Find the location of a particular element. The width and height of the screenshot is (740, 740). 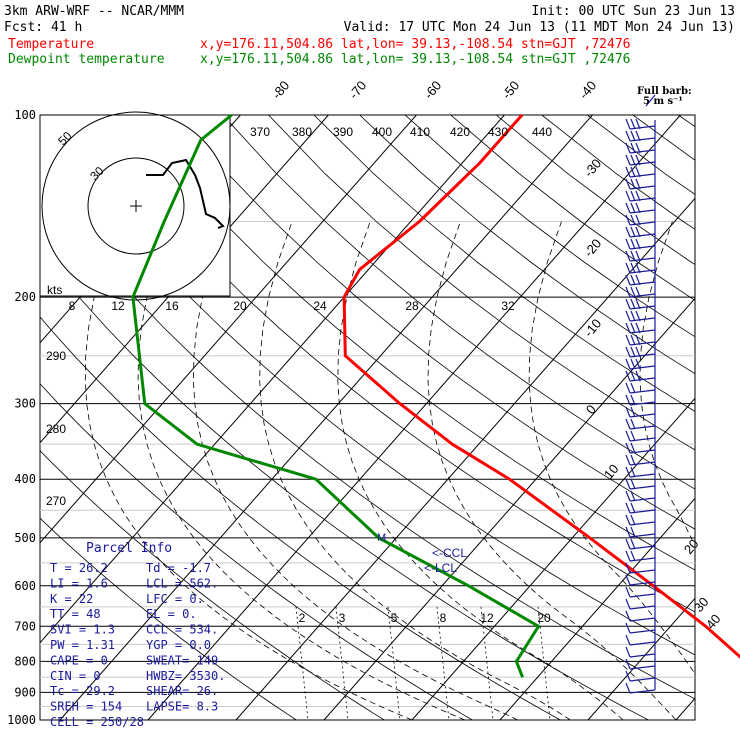

isotherm-label: -30 is located at coordinates (593, 168).